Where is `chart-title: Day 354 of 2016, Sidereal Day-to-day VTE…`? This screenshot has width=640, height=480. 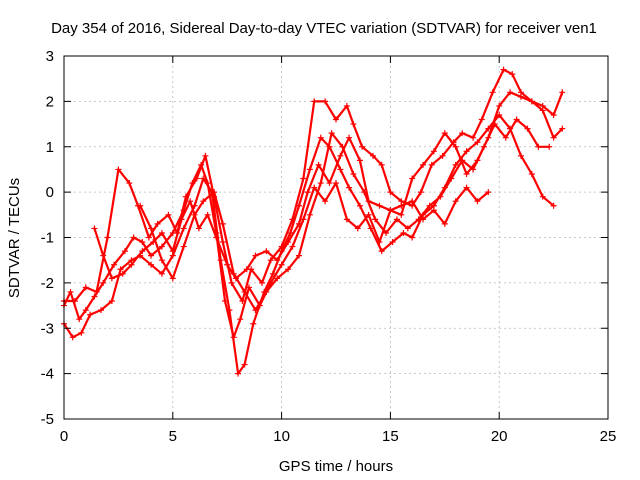 chart-title: Day 354 of 2016, Sidereal Day-to-day VTE… is located at coordinates (324, 28).